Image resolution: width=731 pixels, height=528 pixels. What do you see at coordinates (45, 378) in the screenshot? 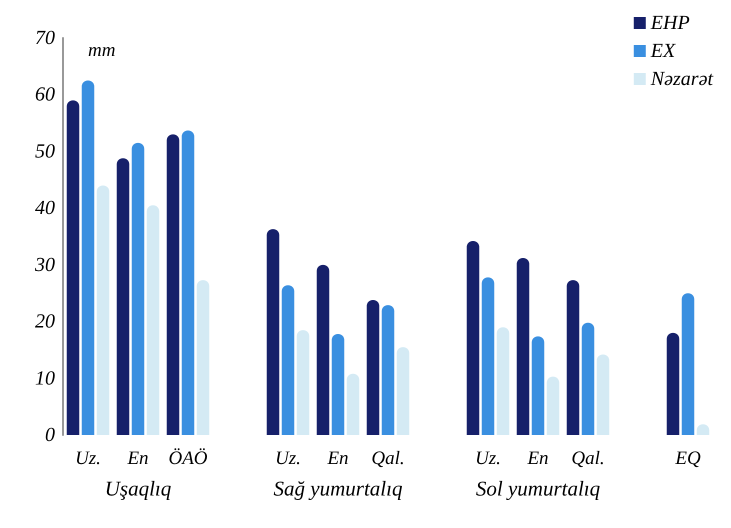
I see `y-tick-label: 10` at bounding box center [45, 378].